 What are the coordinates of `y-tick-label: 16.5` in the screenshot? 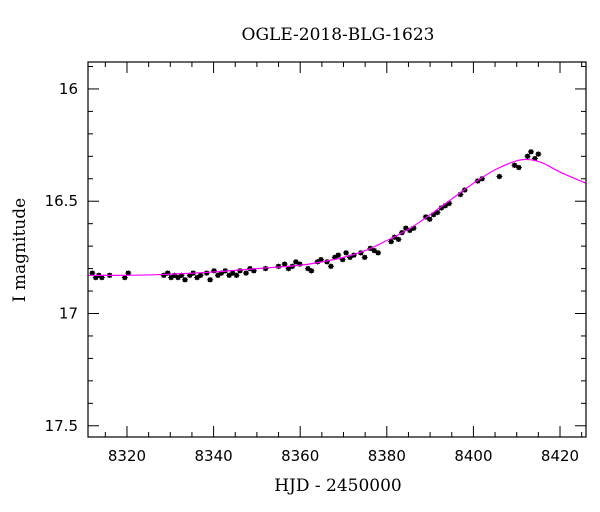 It's located at (61, 201).